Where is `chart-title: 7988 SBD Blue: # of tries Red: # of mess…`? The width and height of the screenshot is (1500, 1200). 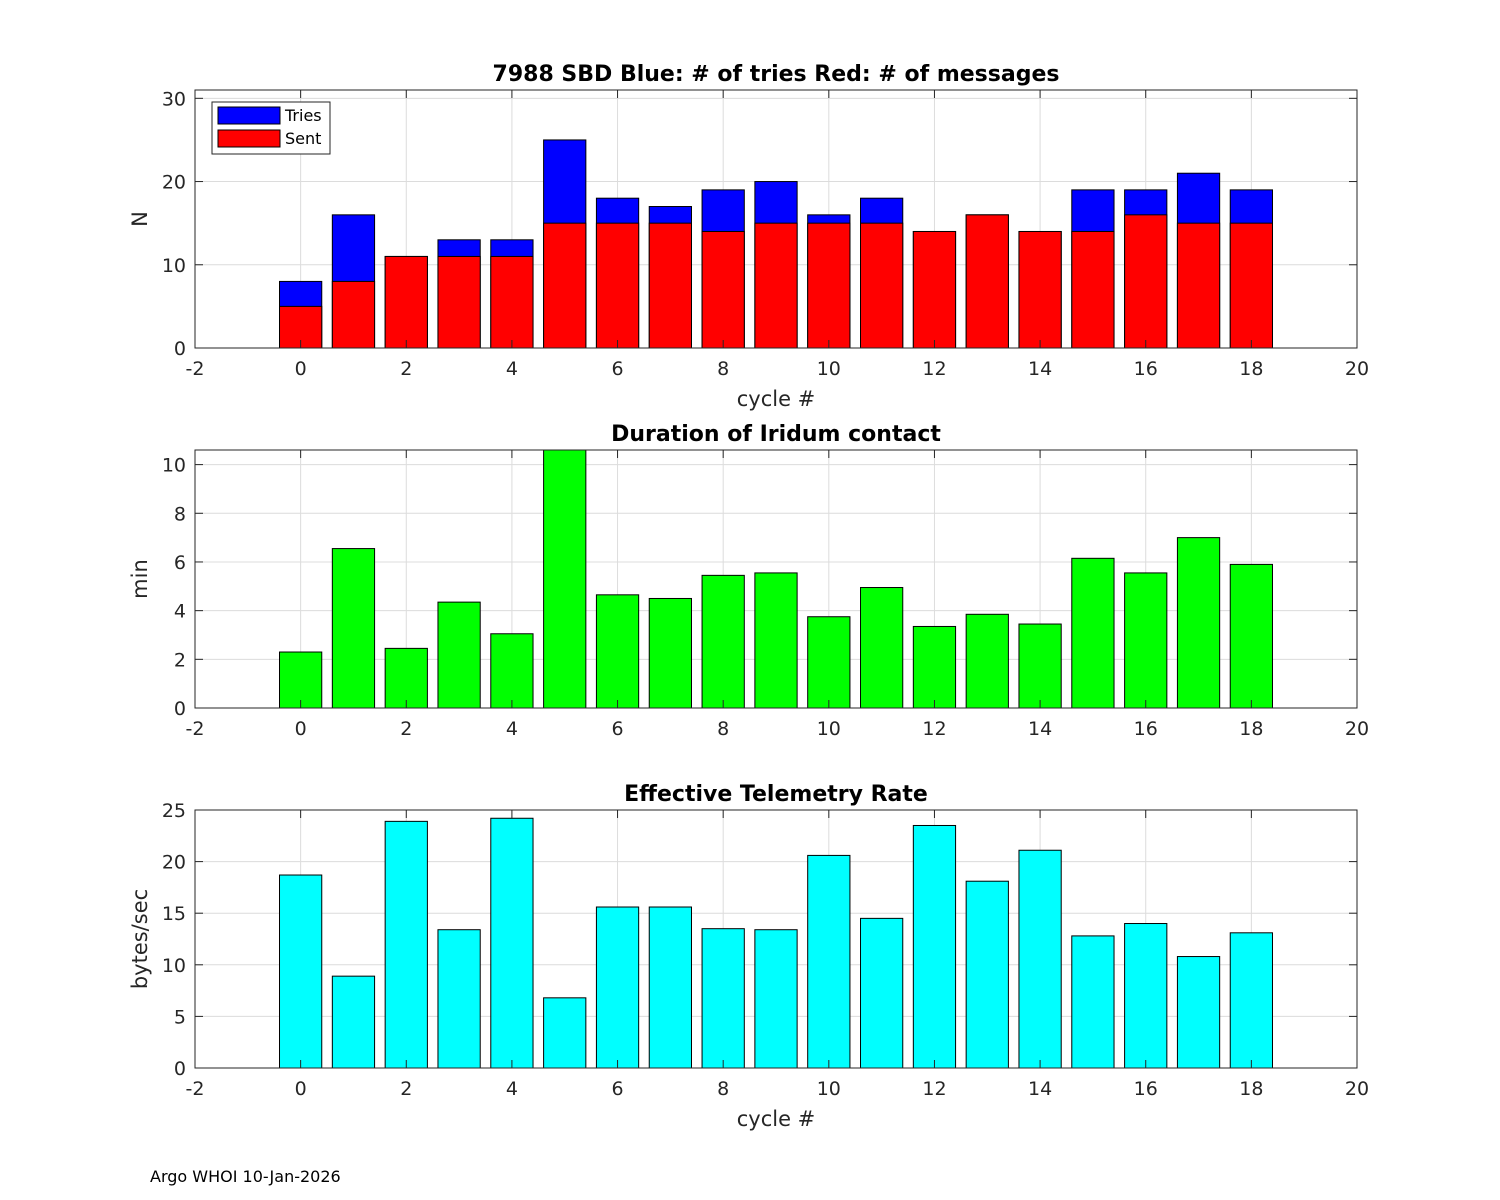
chart-title: 7988 SBD Blue: # of tries Red: # of mess… is located at coordinates (776, 74).